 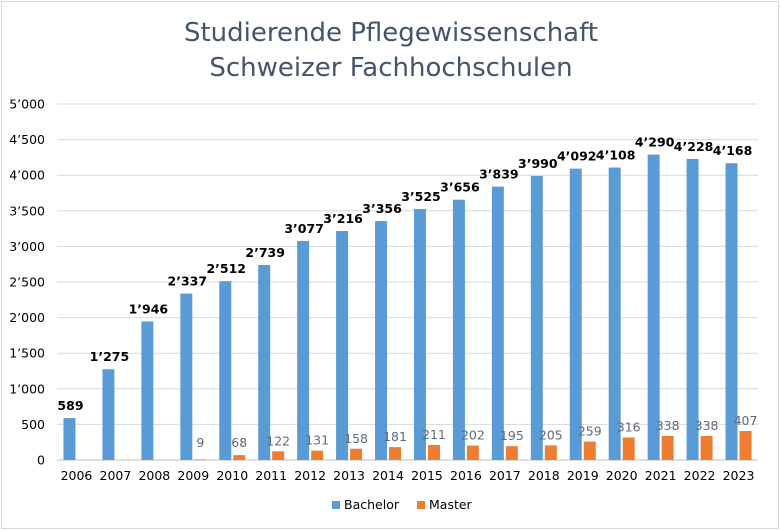 I want to click on x-tick-label: 2012, so click(x=310, y=475).